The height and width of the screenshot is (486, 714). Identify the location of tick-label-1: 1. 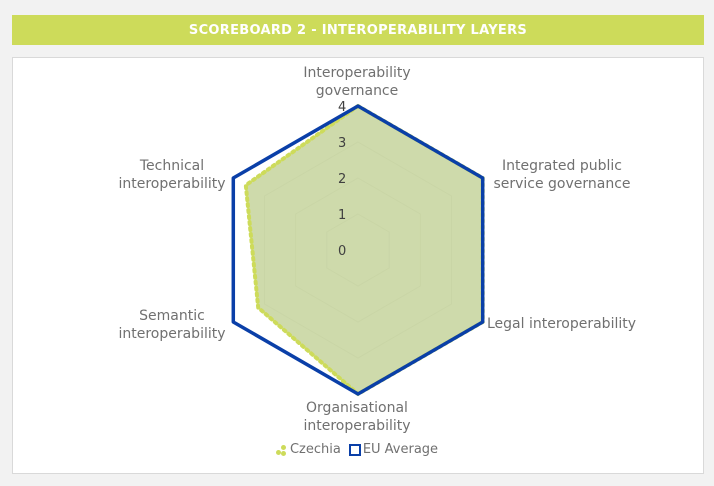
(342, 215).